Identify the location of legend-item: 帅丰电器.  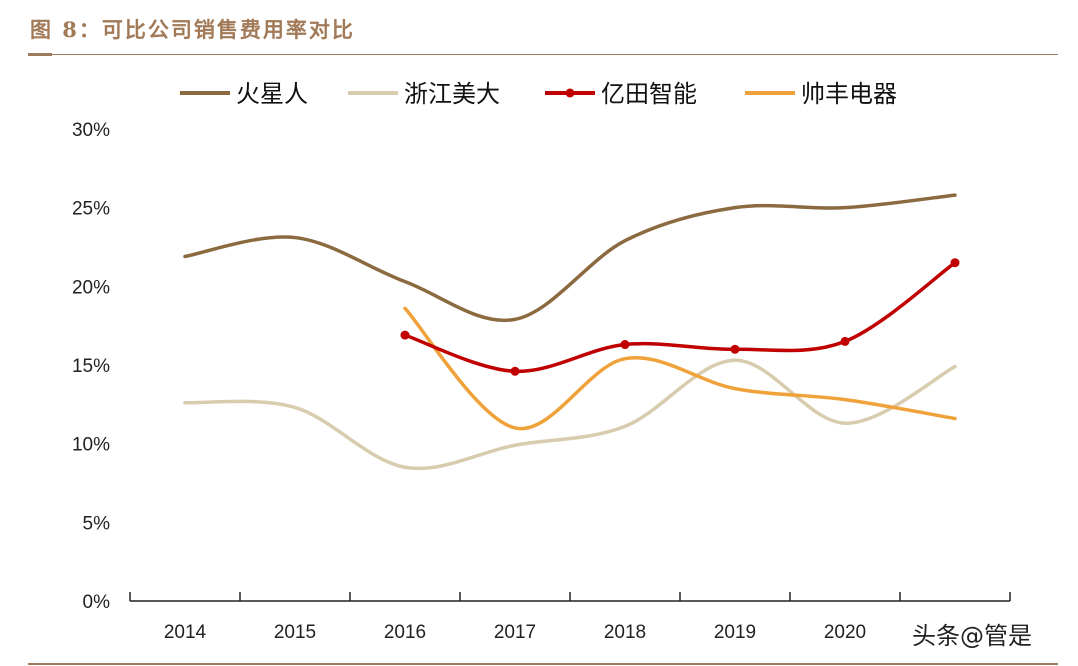
(821, 94).